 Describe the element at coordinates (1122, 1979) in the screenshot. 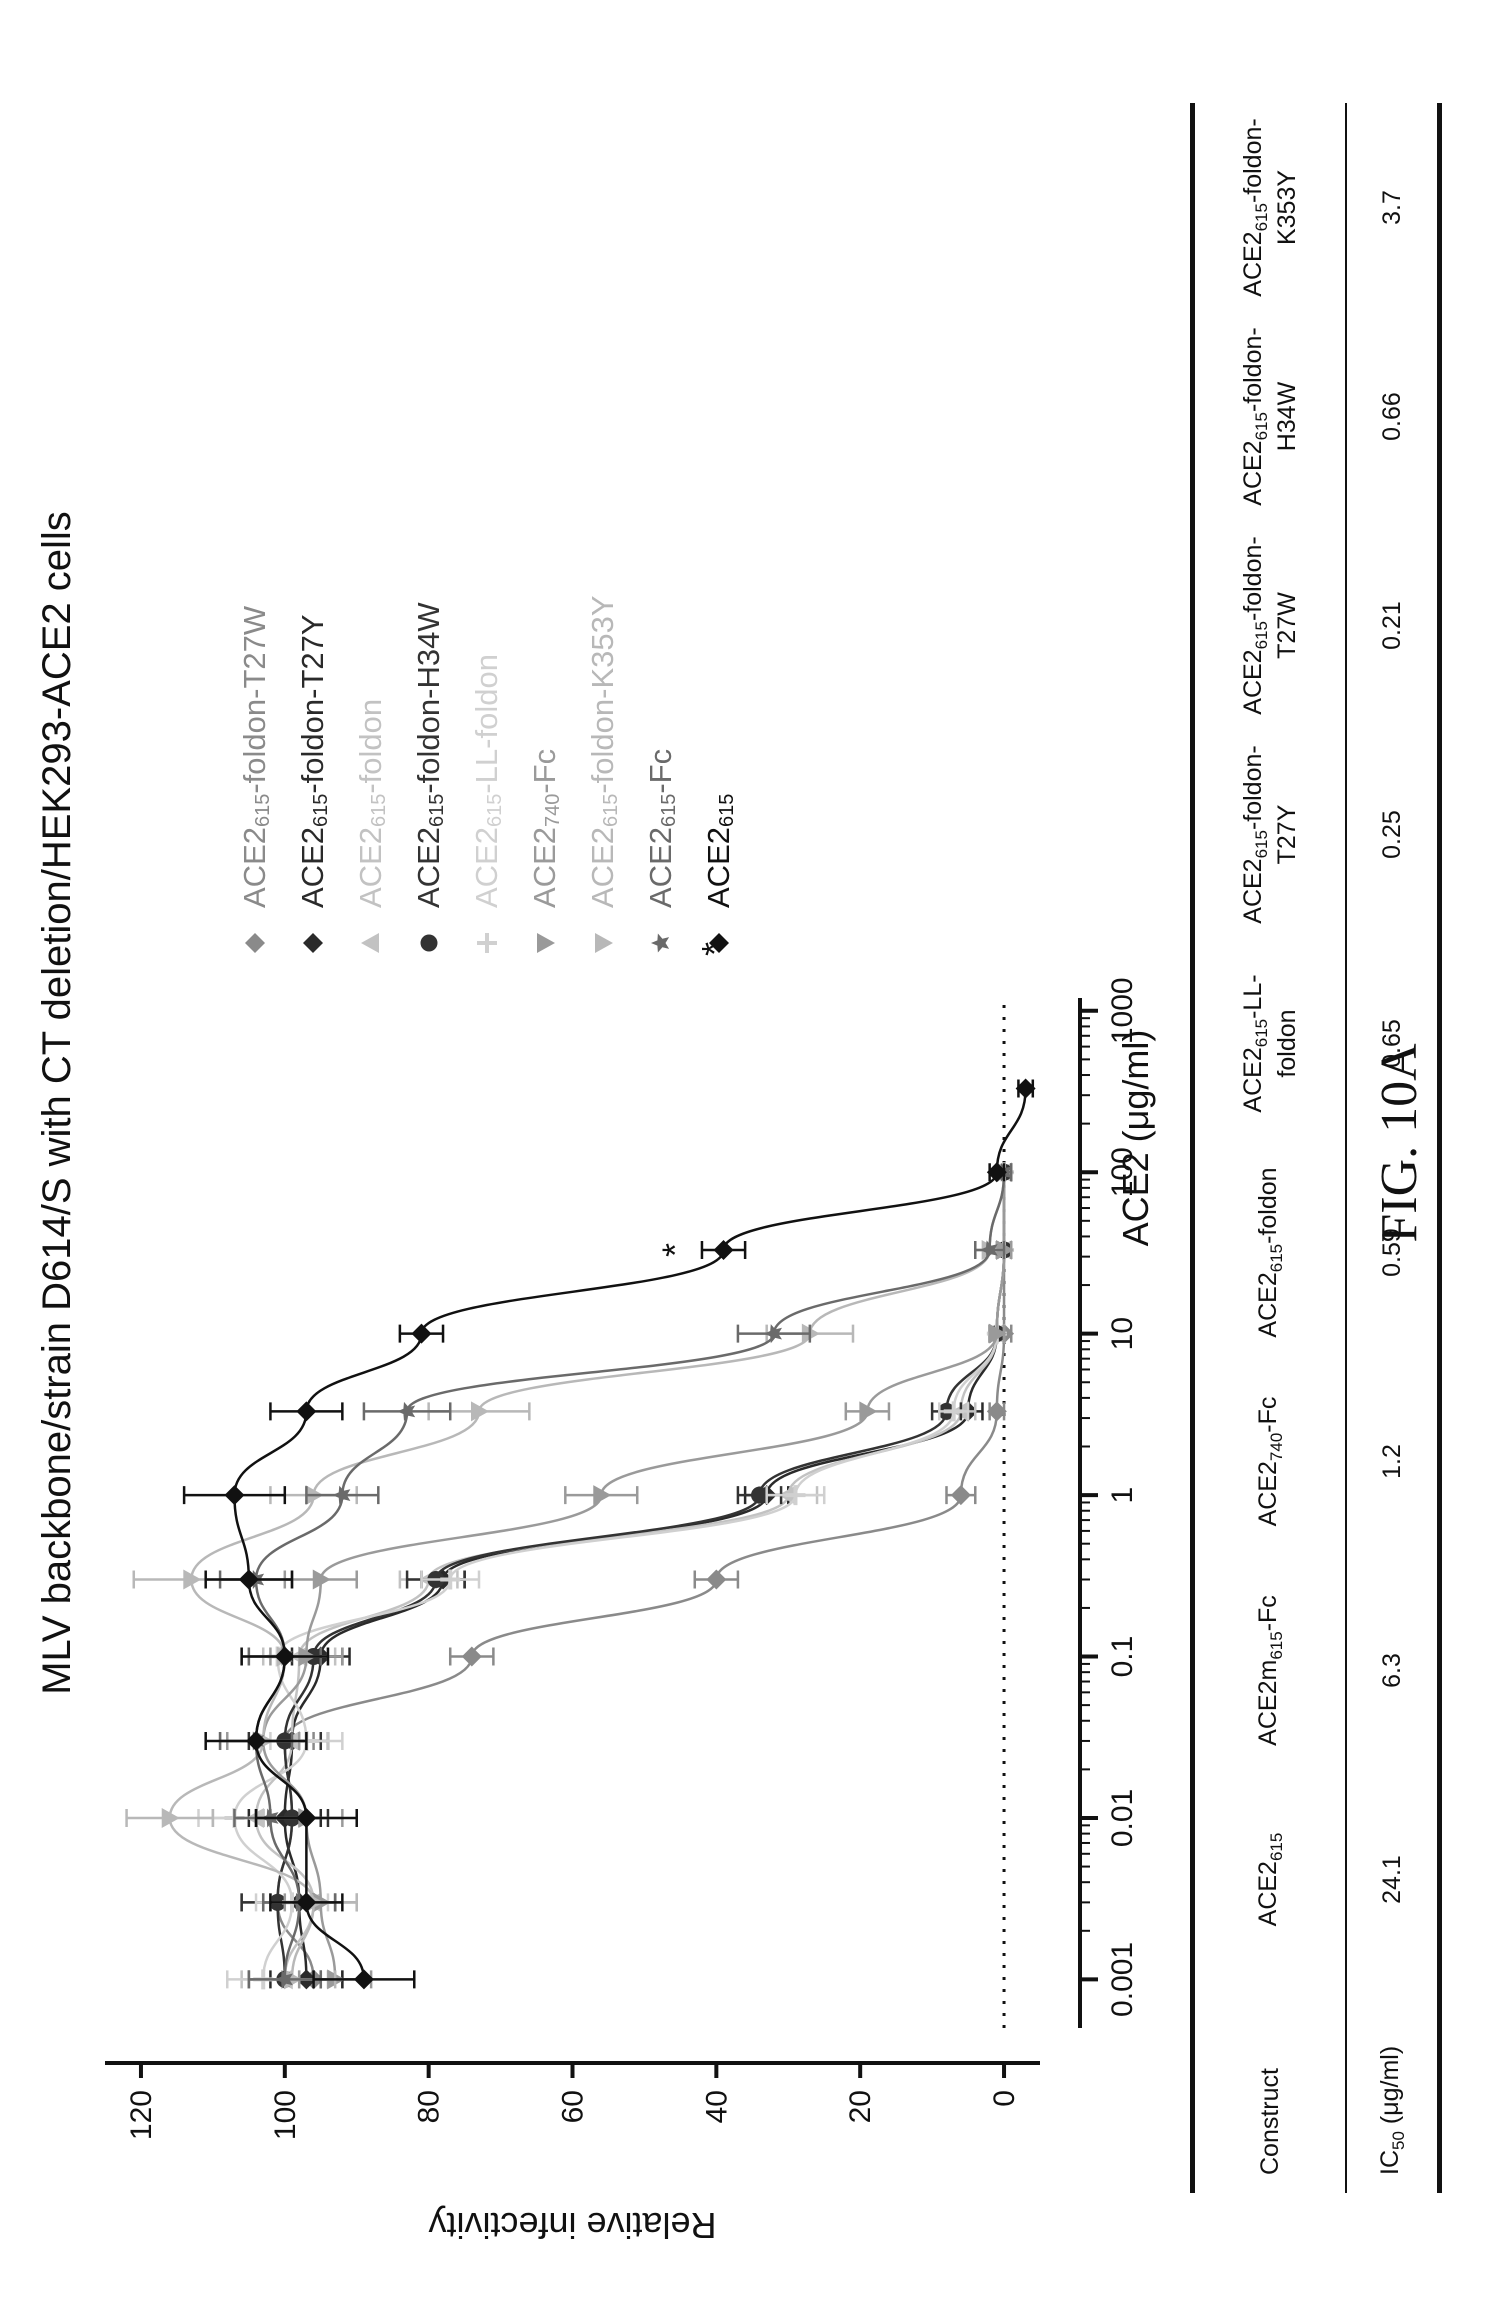

I see `x-tick-label: 0.001` at that location.